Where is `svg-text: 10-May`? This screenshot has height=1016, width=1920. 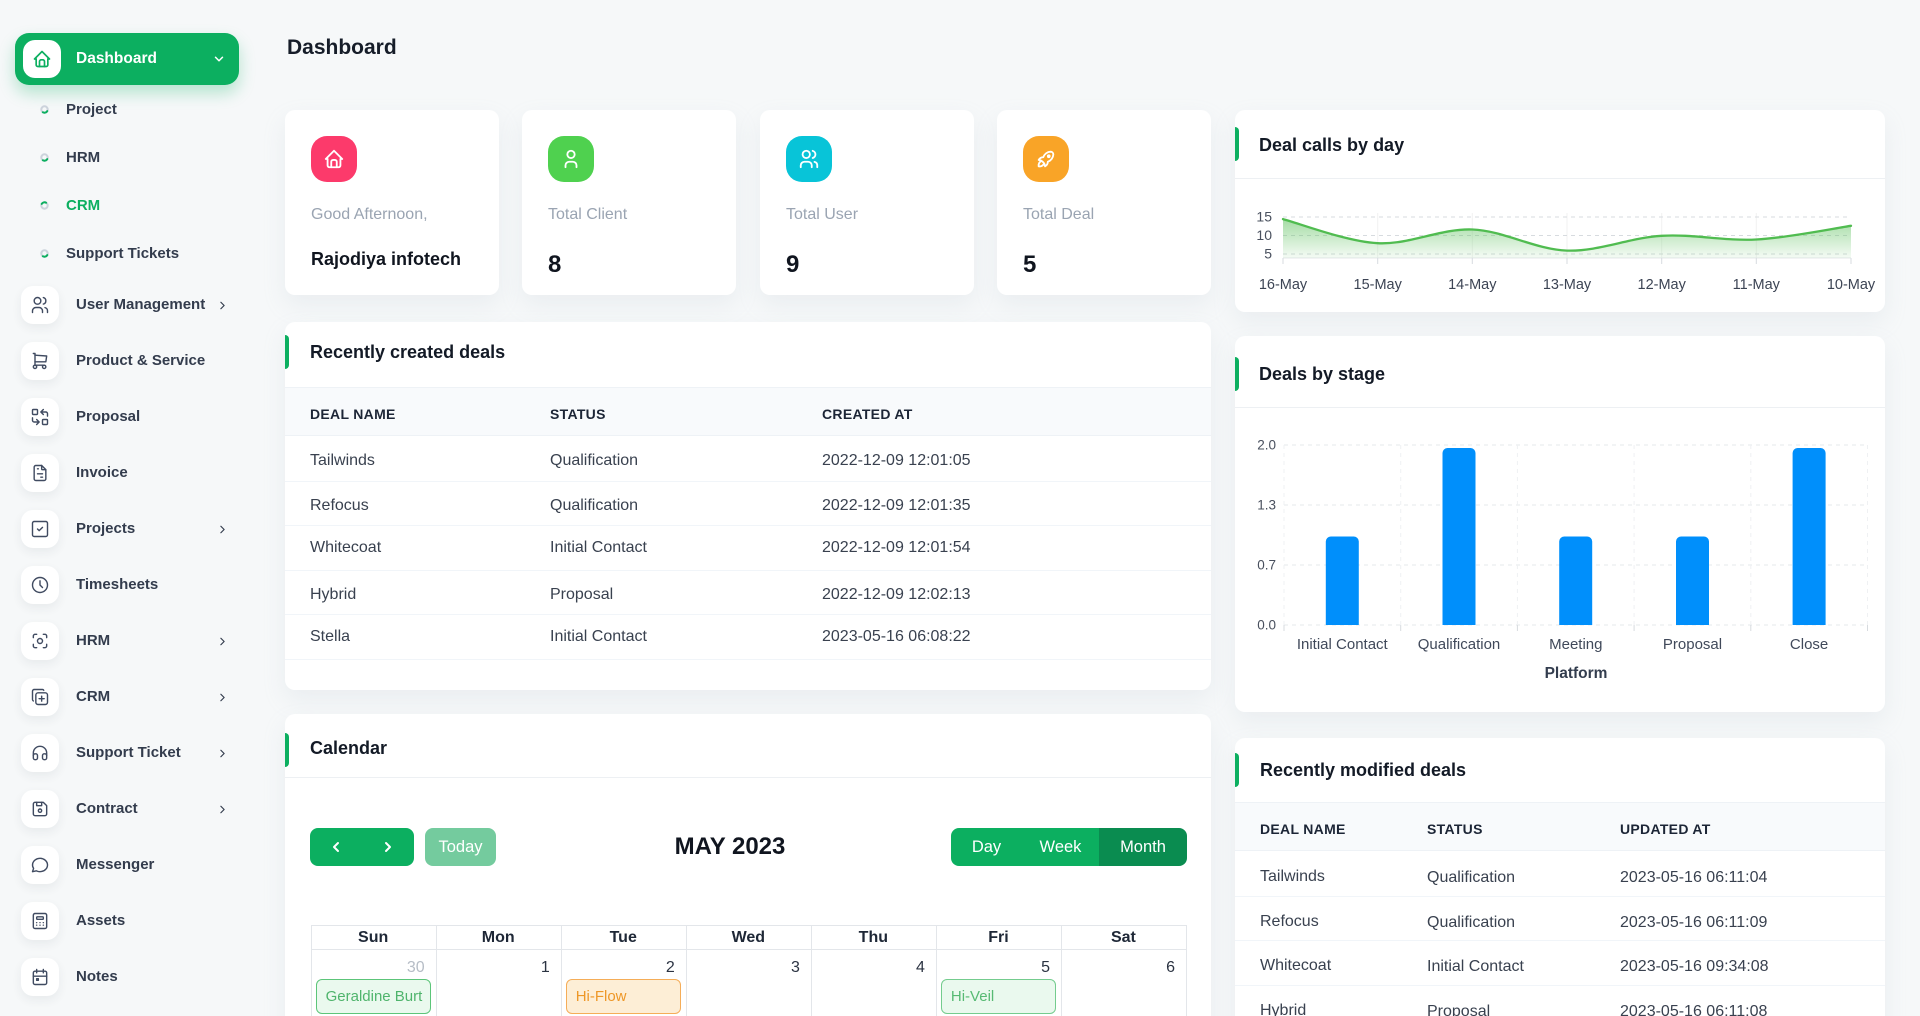
svg-text: 10-May is located at coordinates (1851, 285).